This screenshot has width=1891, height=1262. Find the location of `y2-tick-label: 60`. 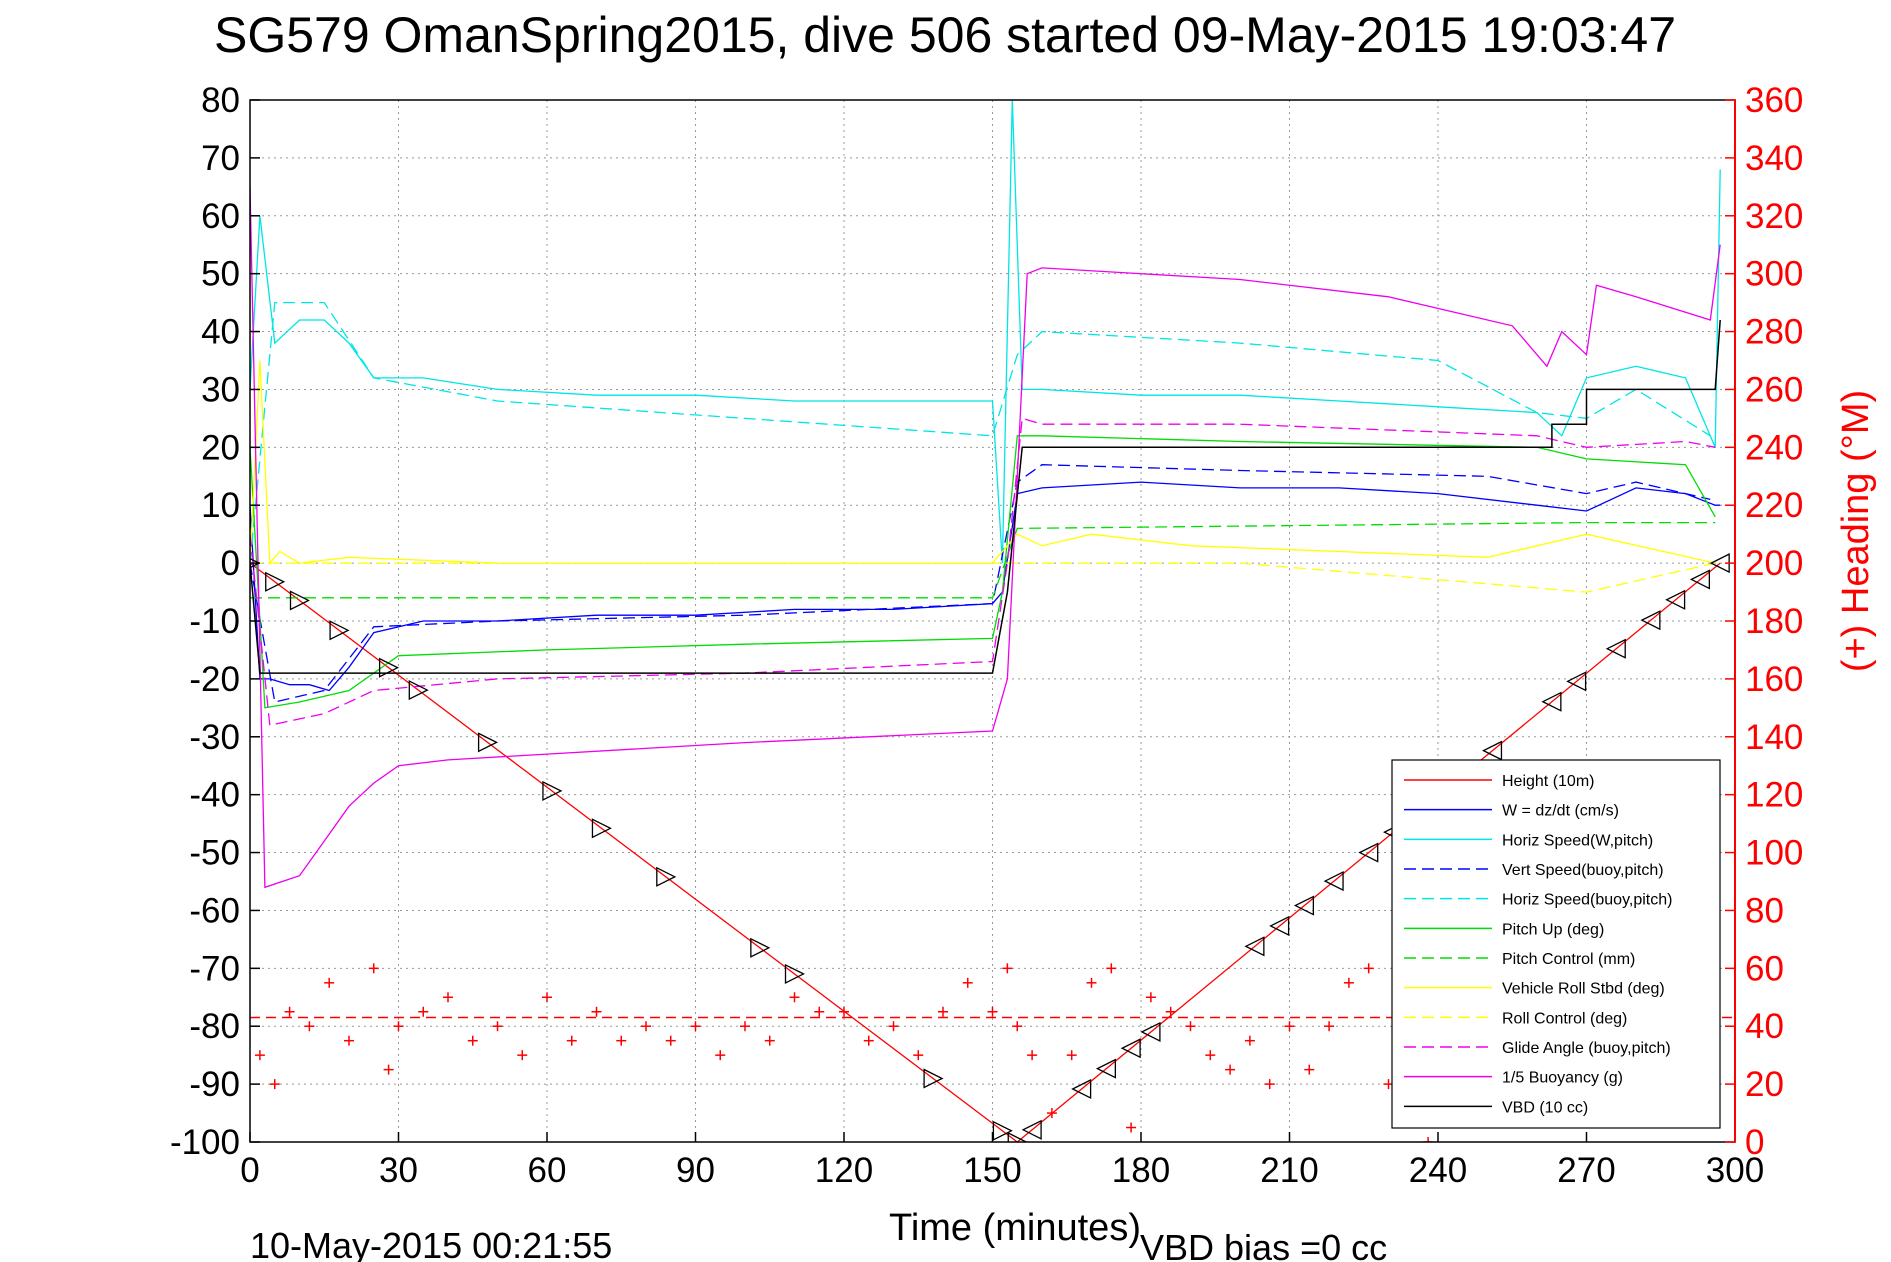

y2-tick-label: 60 is located at coordinates (1764, 968).